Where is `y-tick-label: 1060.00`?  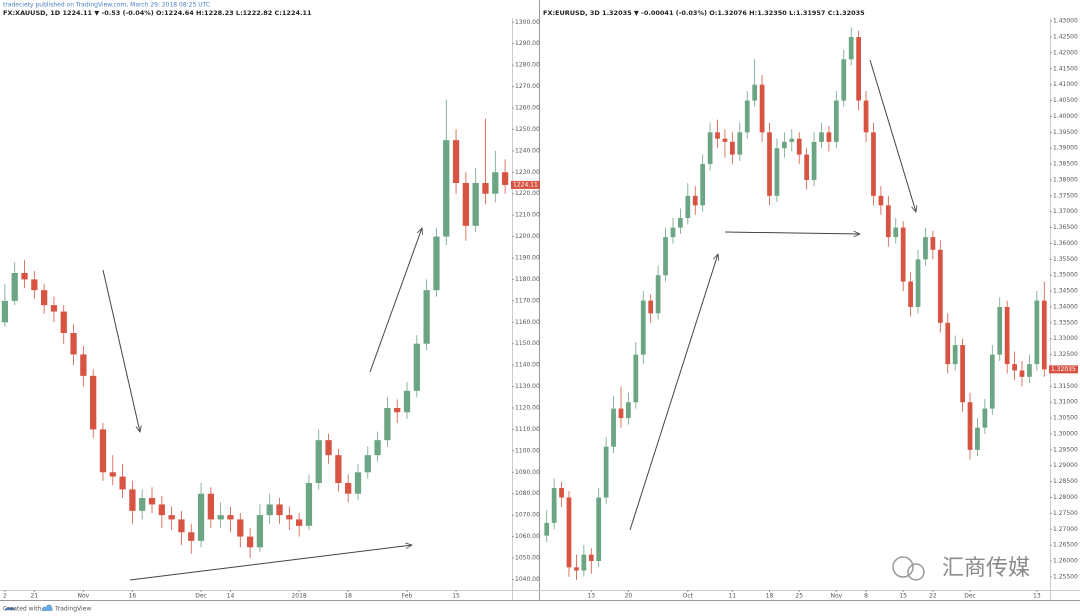 y-tick-label: 1060.00 is located at coordinates (527, 536).